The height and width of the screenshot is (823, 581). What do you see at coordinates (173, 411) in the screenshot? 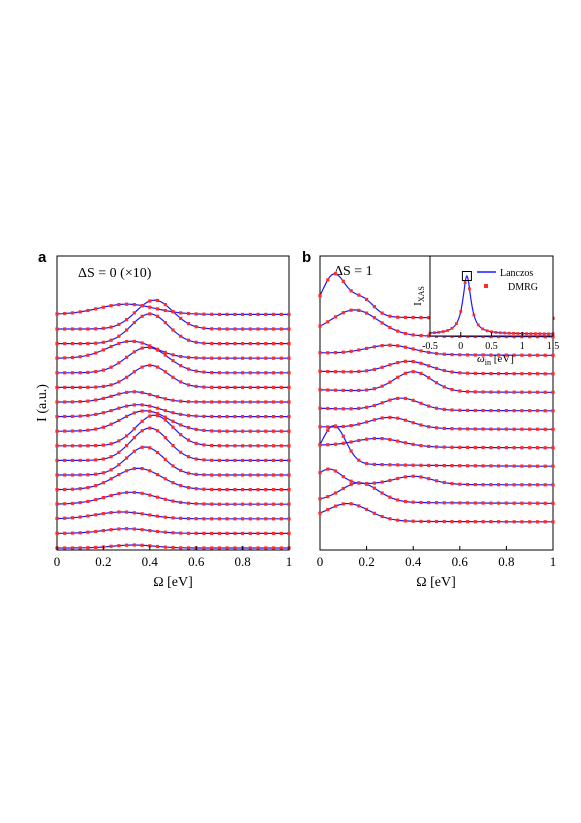
I see `panel-a-series-line` at bounding box center [173, 411].